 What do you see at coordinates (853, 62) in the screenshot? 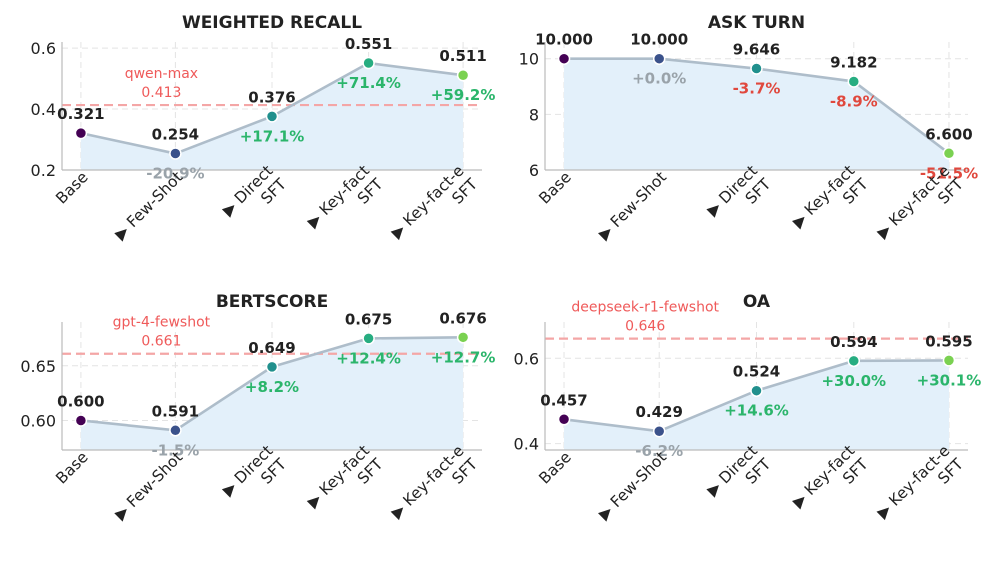
I see `value-label: 9.182` at bounding box center [853, 62].